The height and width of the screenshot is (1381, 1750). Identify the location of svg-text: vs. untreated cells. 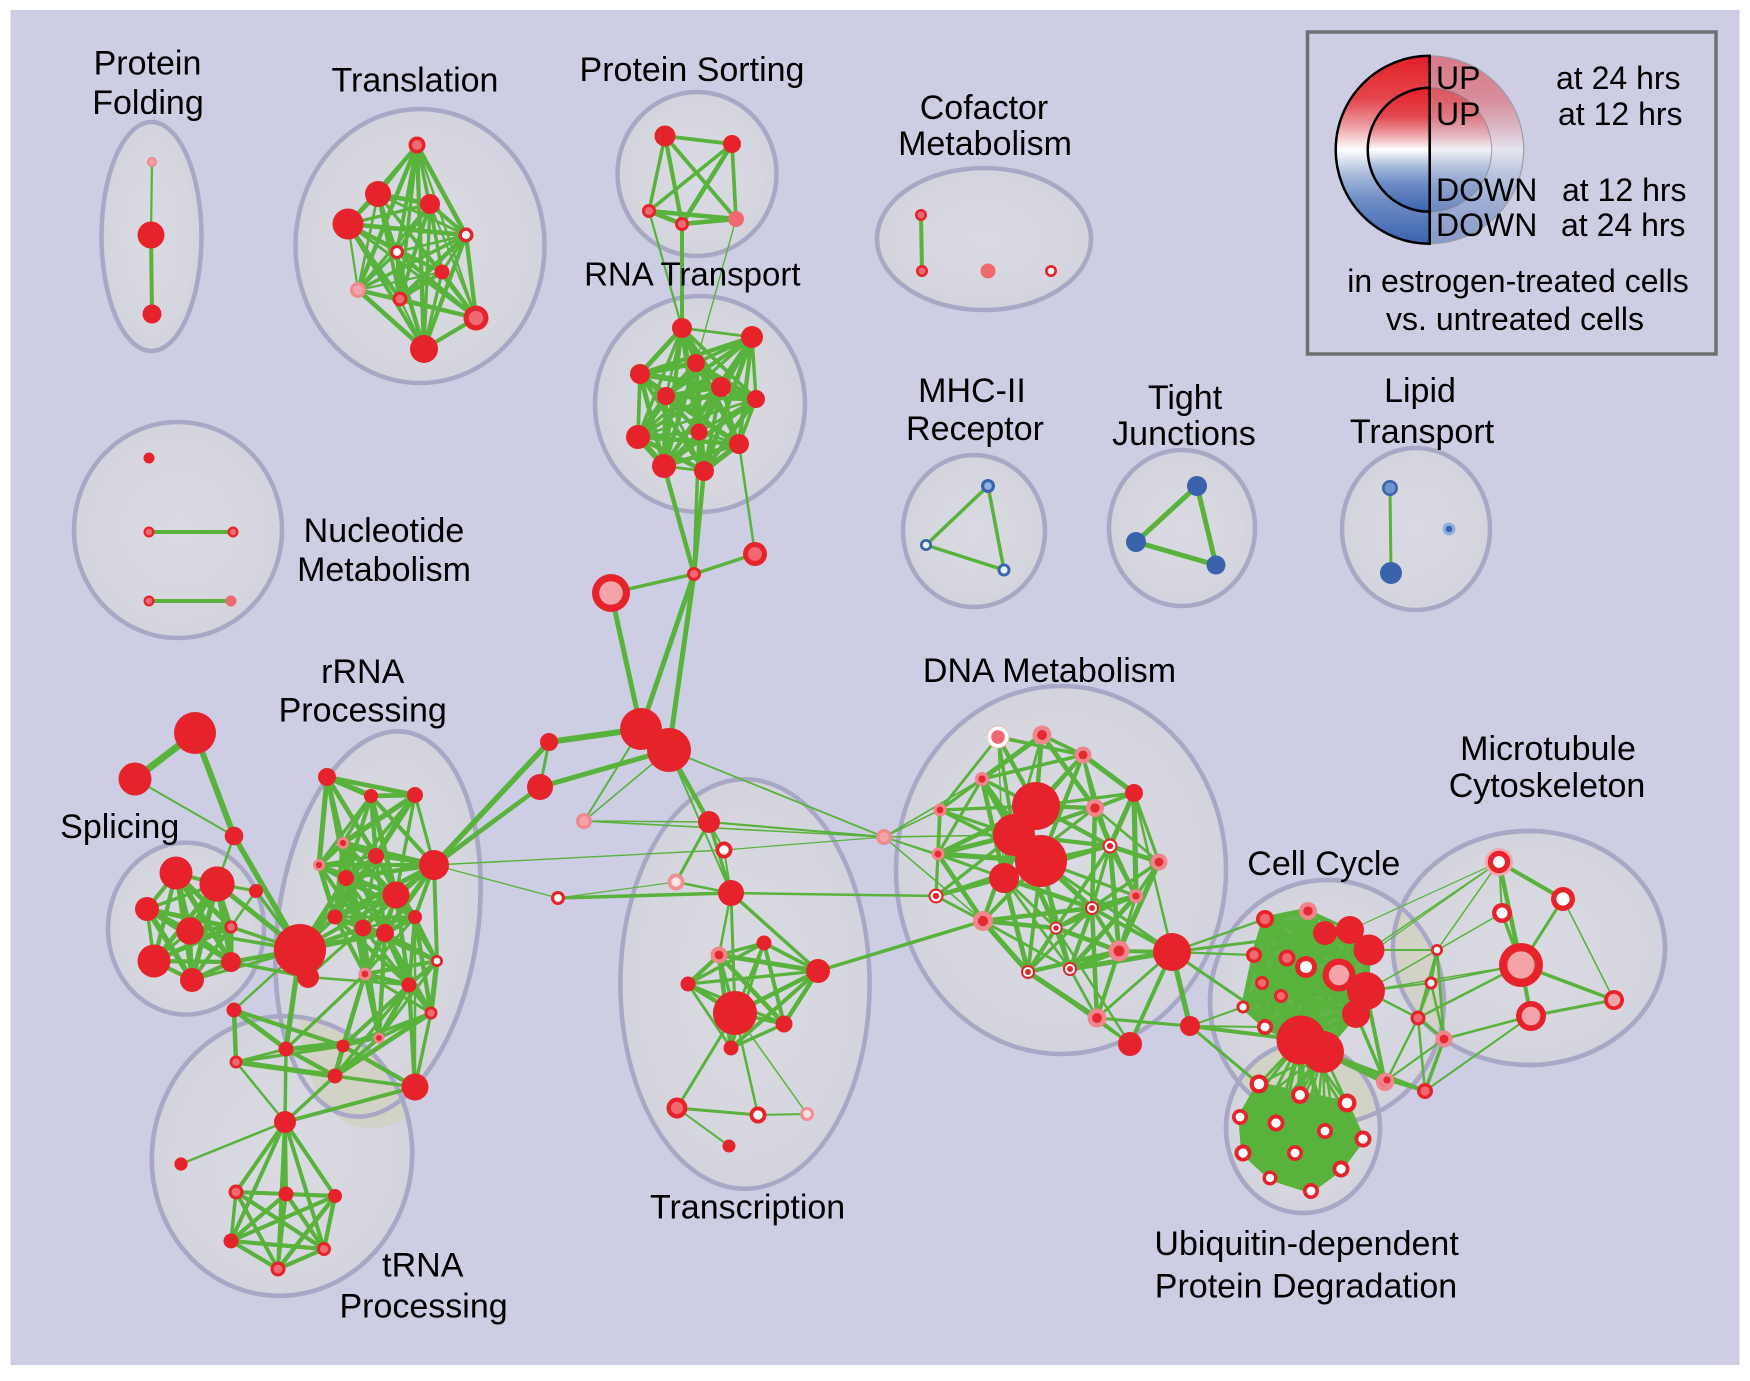
(1515, 319).